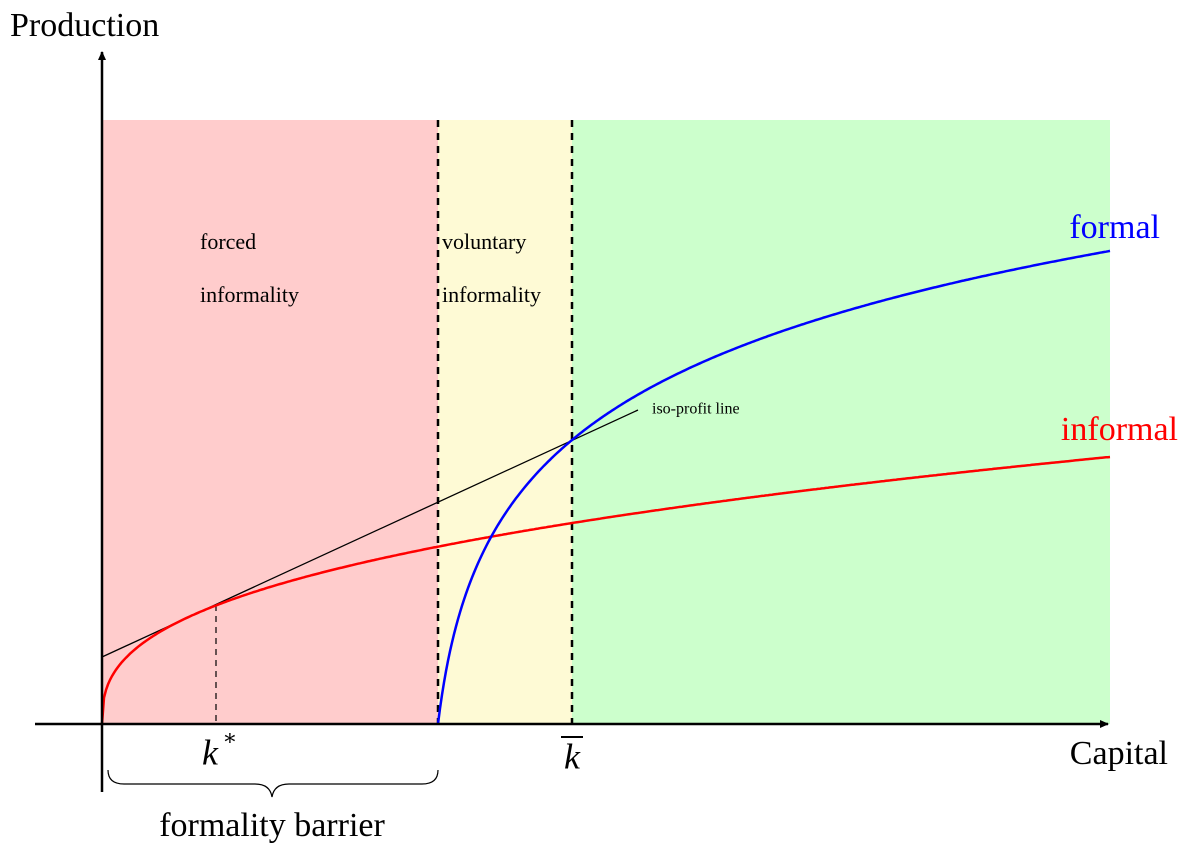  I want to click on x-axis-label: Capital, so click(1119, 753).